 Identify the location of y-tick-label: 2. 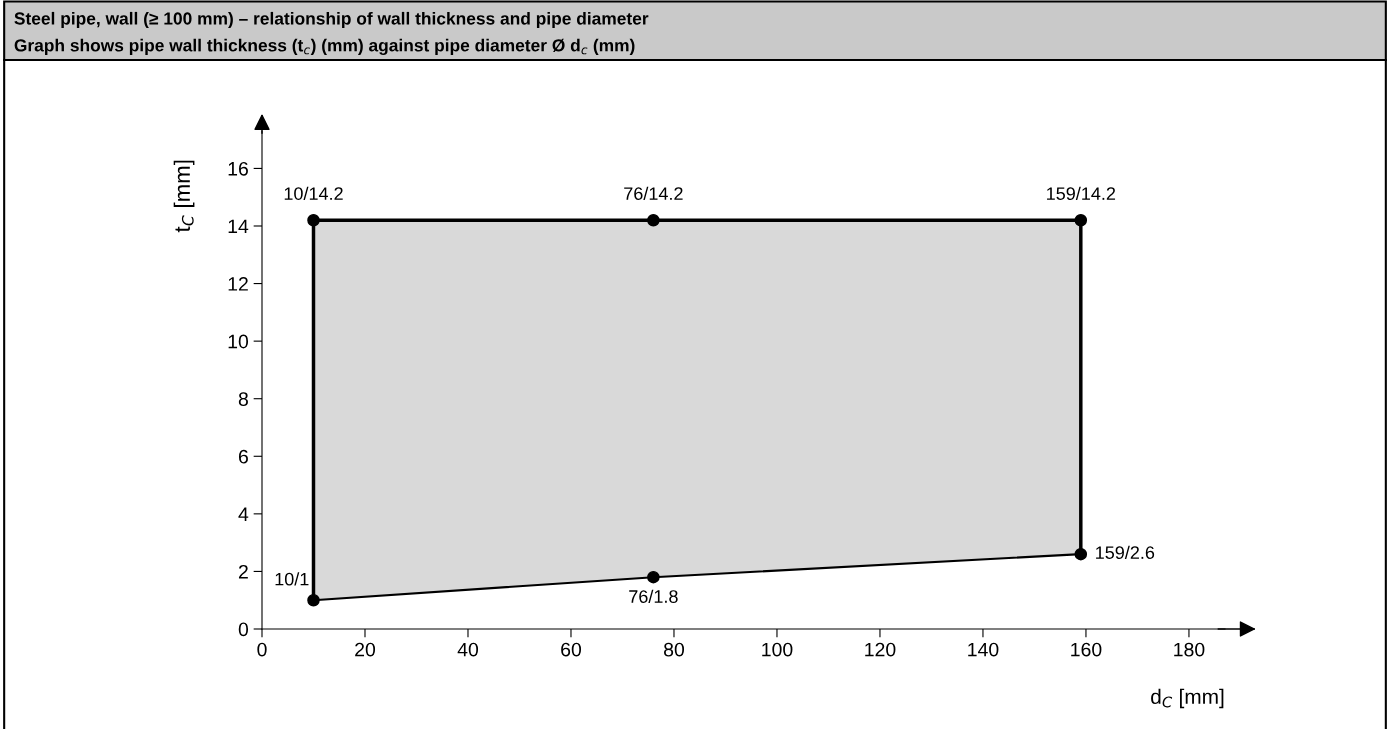
(243, 571).